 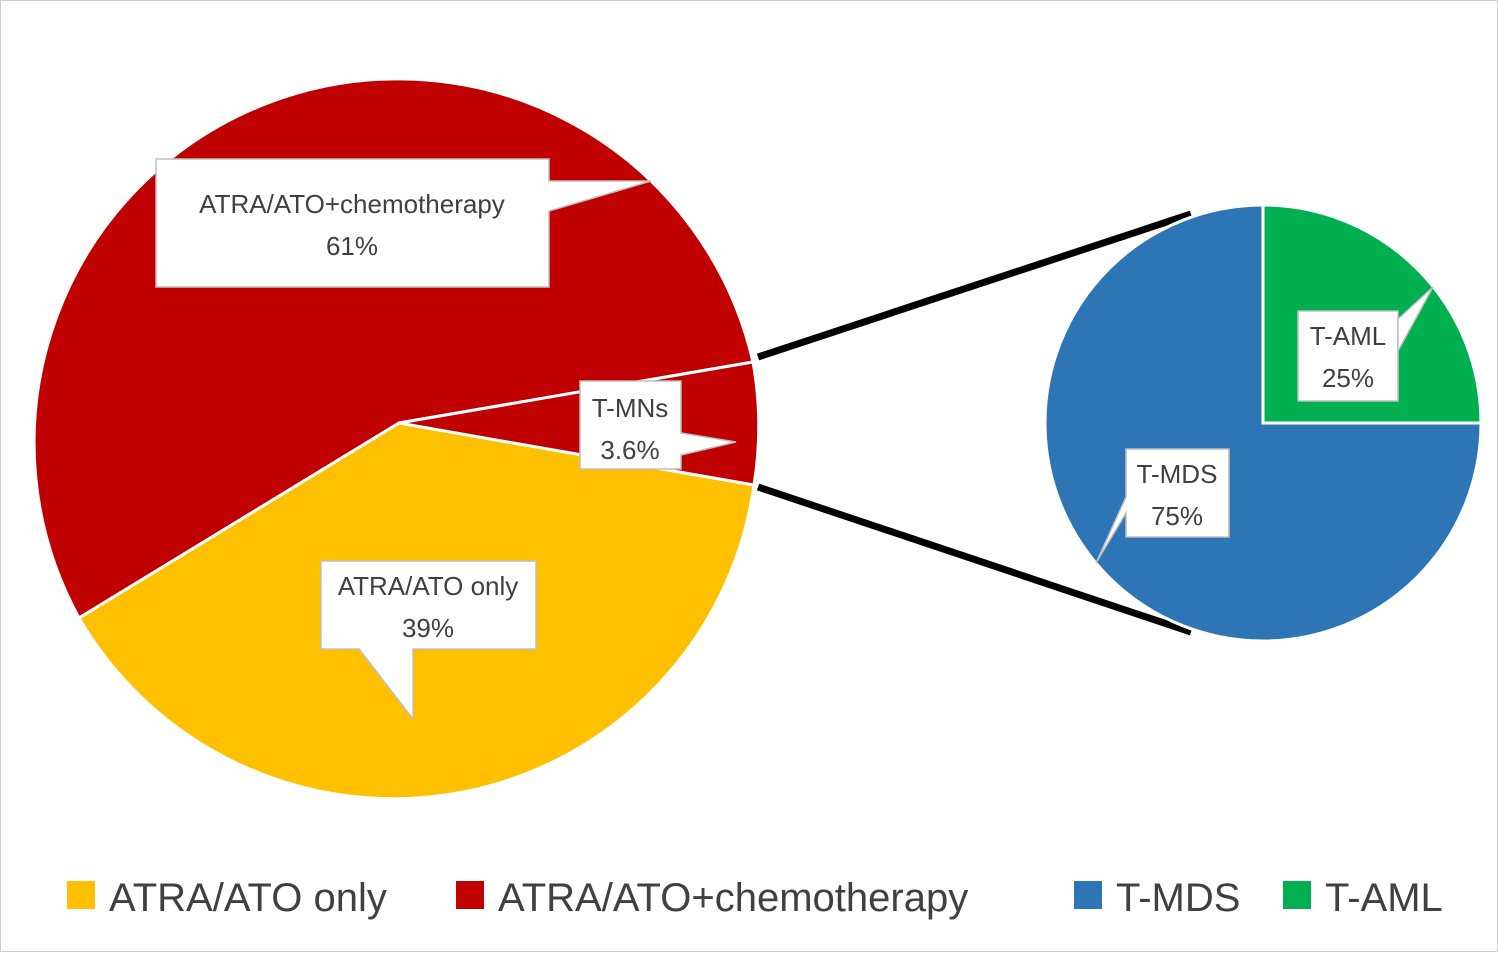 What do you see at coordinates (248, 898) in the screenshot?
I see `legend-label-atra-only: ATRA/ATO only` at bounding box center [248, 898].